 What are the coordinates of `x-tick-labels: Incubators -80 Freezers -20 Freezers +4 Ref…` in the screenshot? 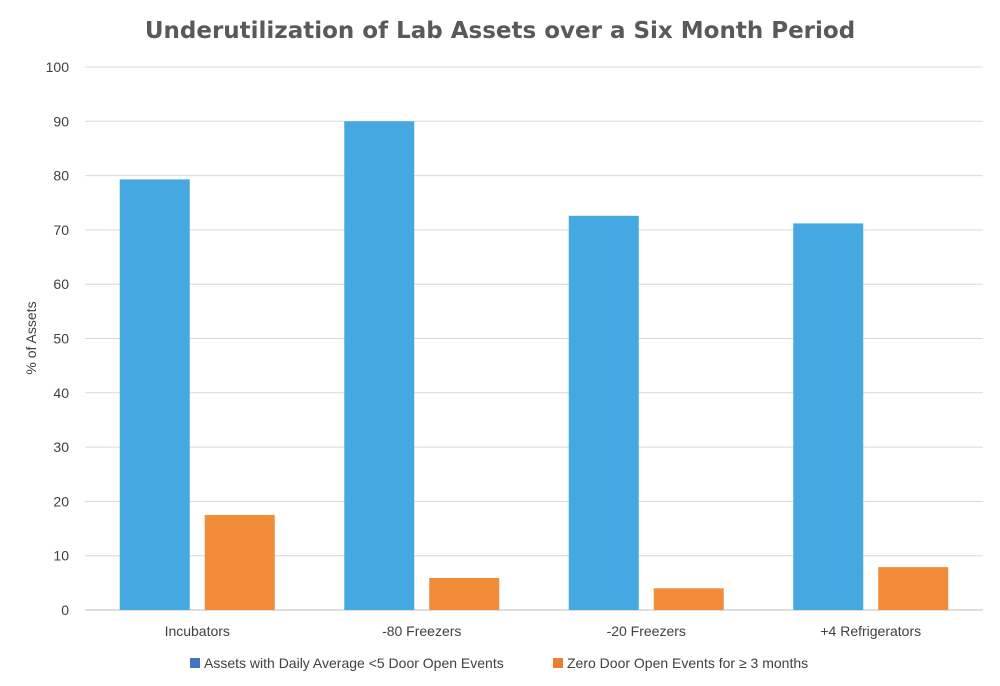 It's located at (543, 631).